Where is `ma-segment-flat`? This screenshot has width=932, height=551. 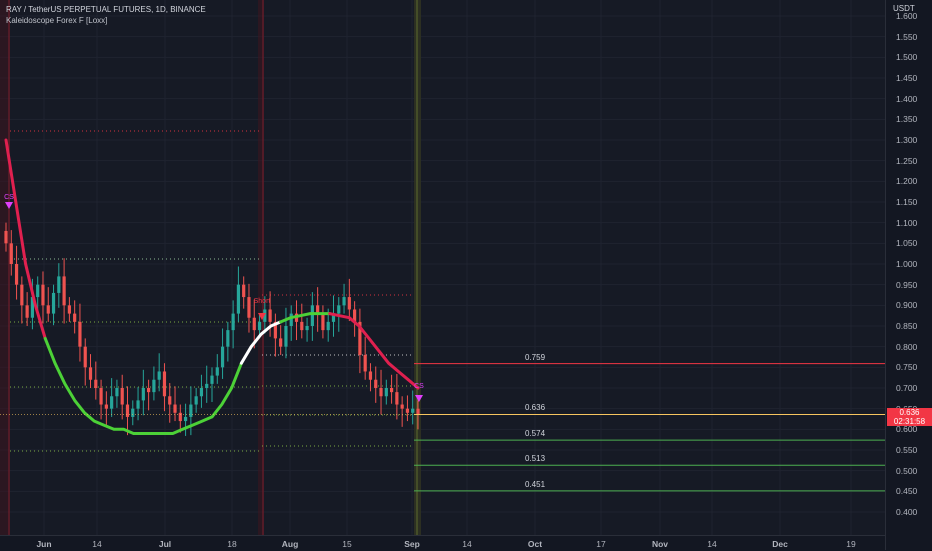
ma-segment-flat is located at coordinates (261, 342).